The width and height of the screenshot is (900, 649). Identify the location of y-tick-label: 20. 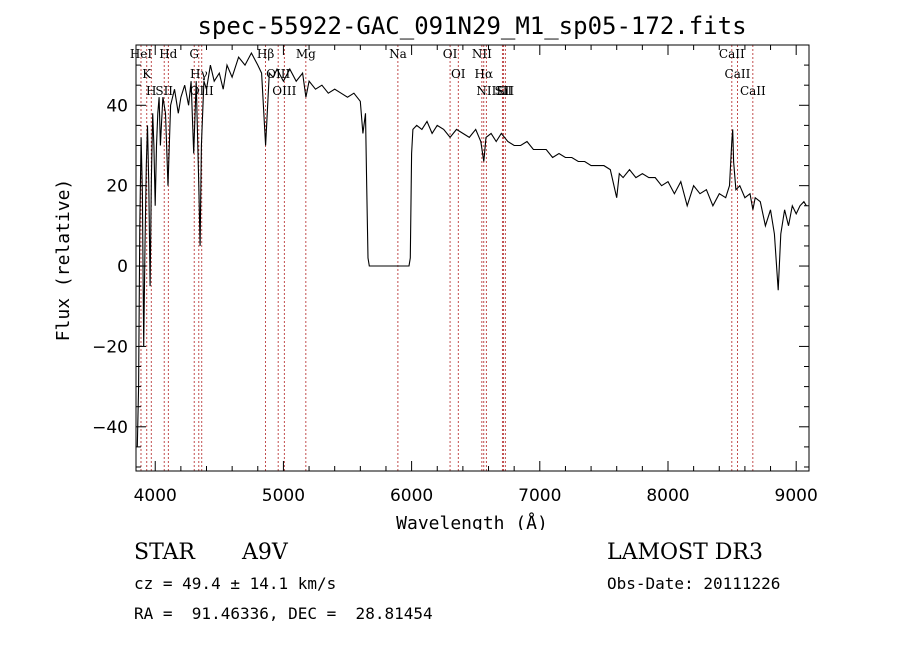
(117, 187).